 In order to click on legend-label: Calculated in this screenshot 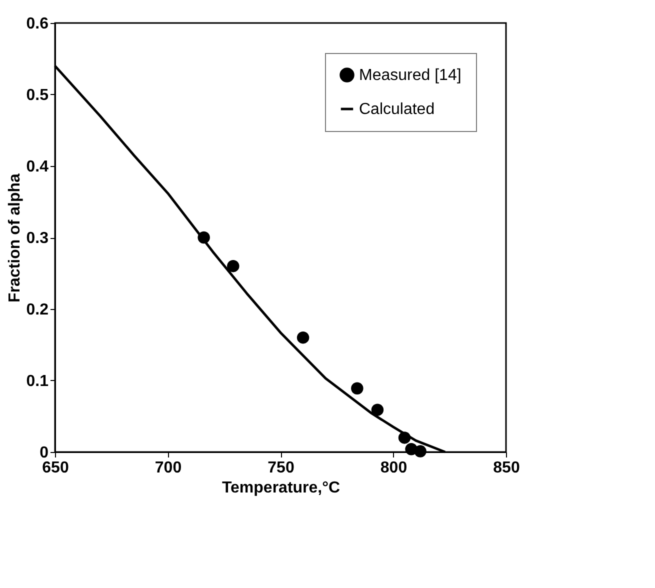, I will do `click(397, 109)`.